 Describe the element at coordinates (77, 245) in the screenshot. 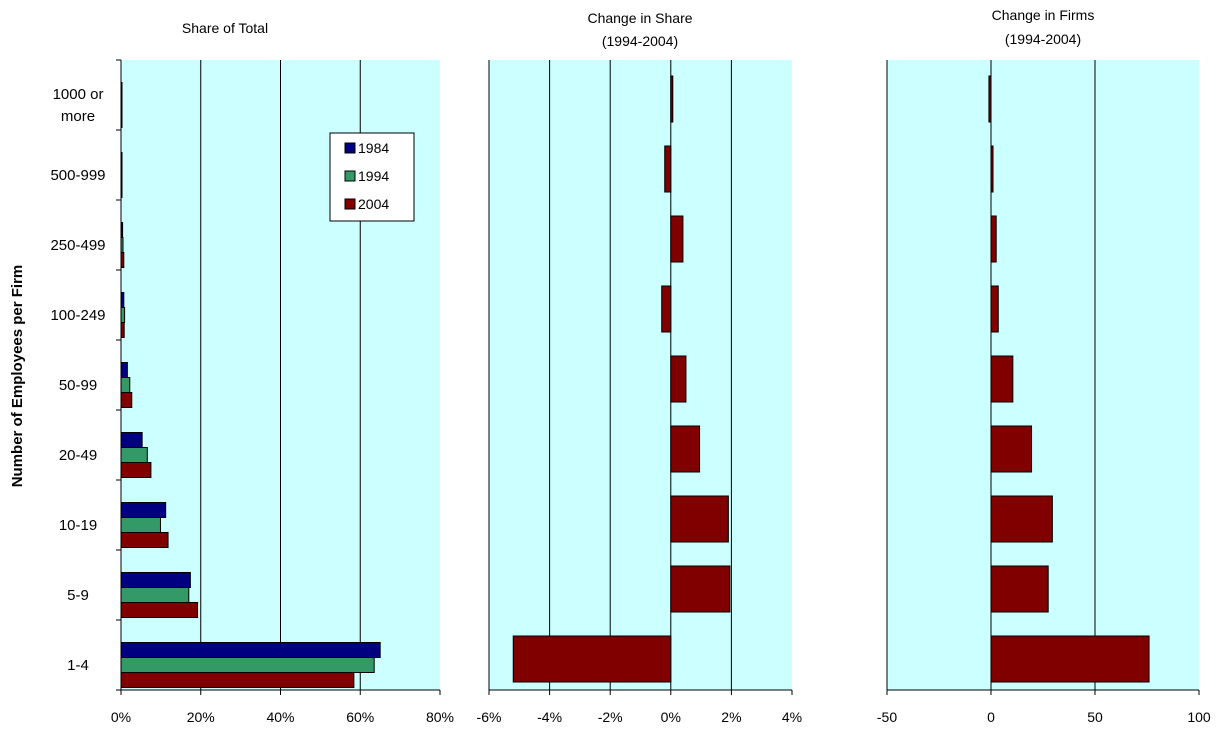

I see `category-label: 250-499` at that location.